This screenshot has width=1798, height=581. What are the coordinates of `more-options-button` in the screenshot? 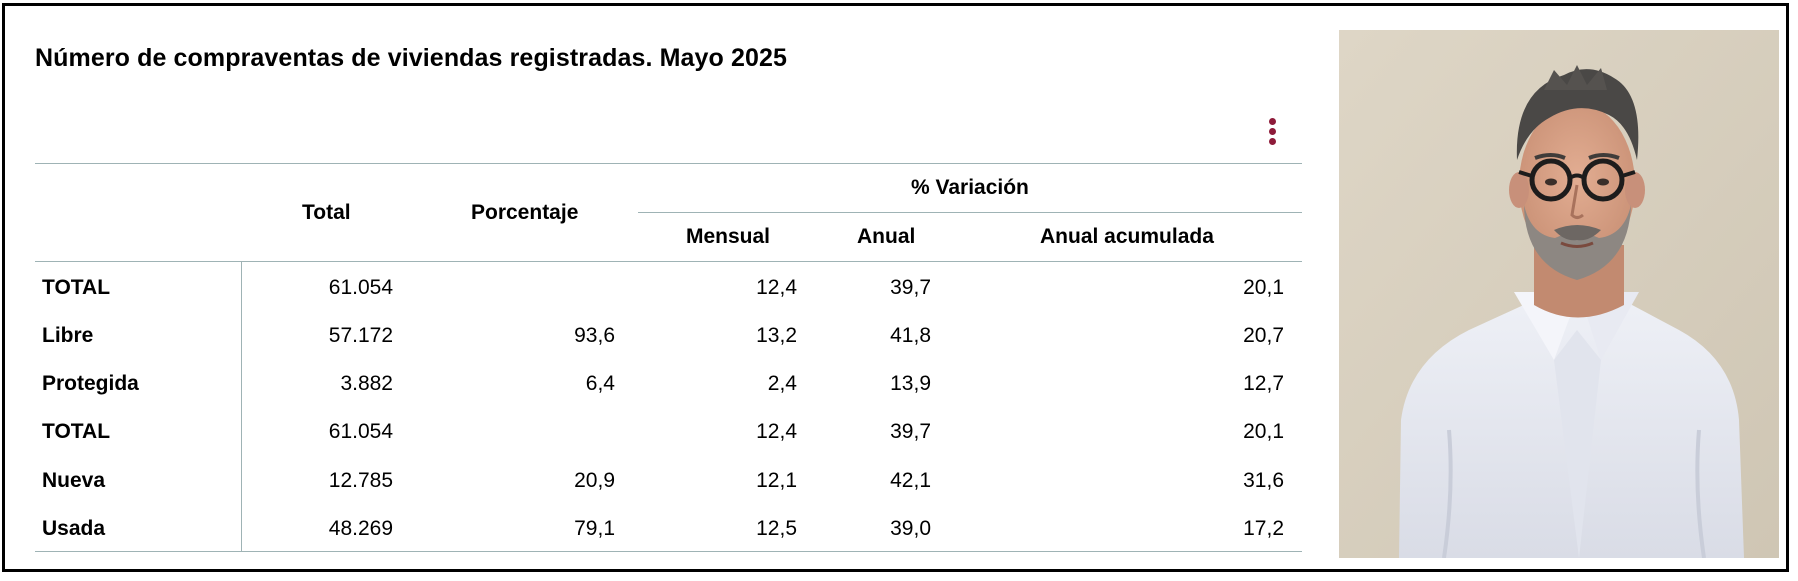 It's located at (1273, 134).